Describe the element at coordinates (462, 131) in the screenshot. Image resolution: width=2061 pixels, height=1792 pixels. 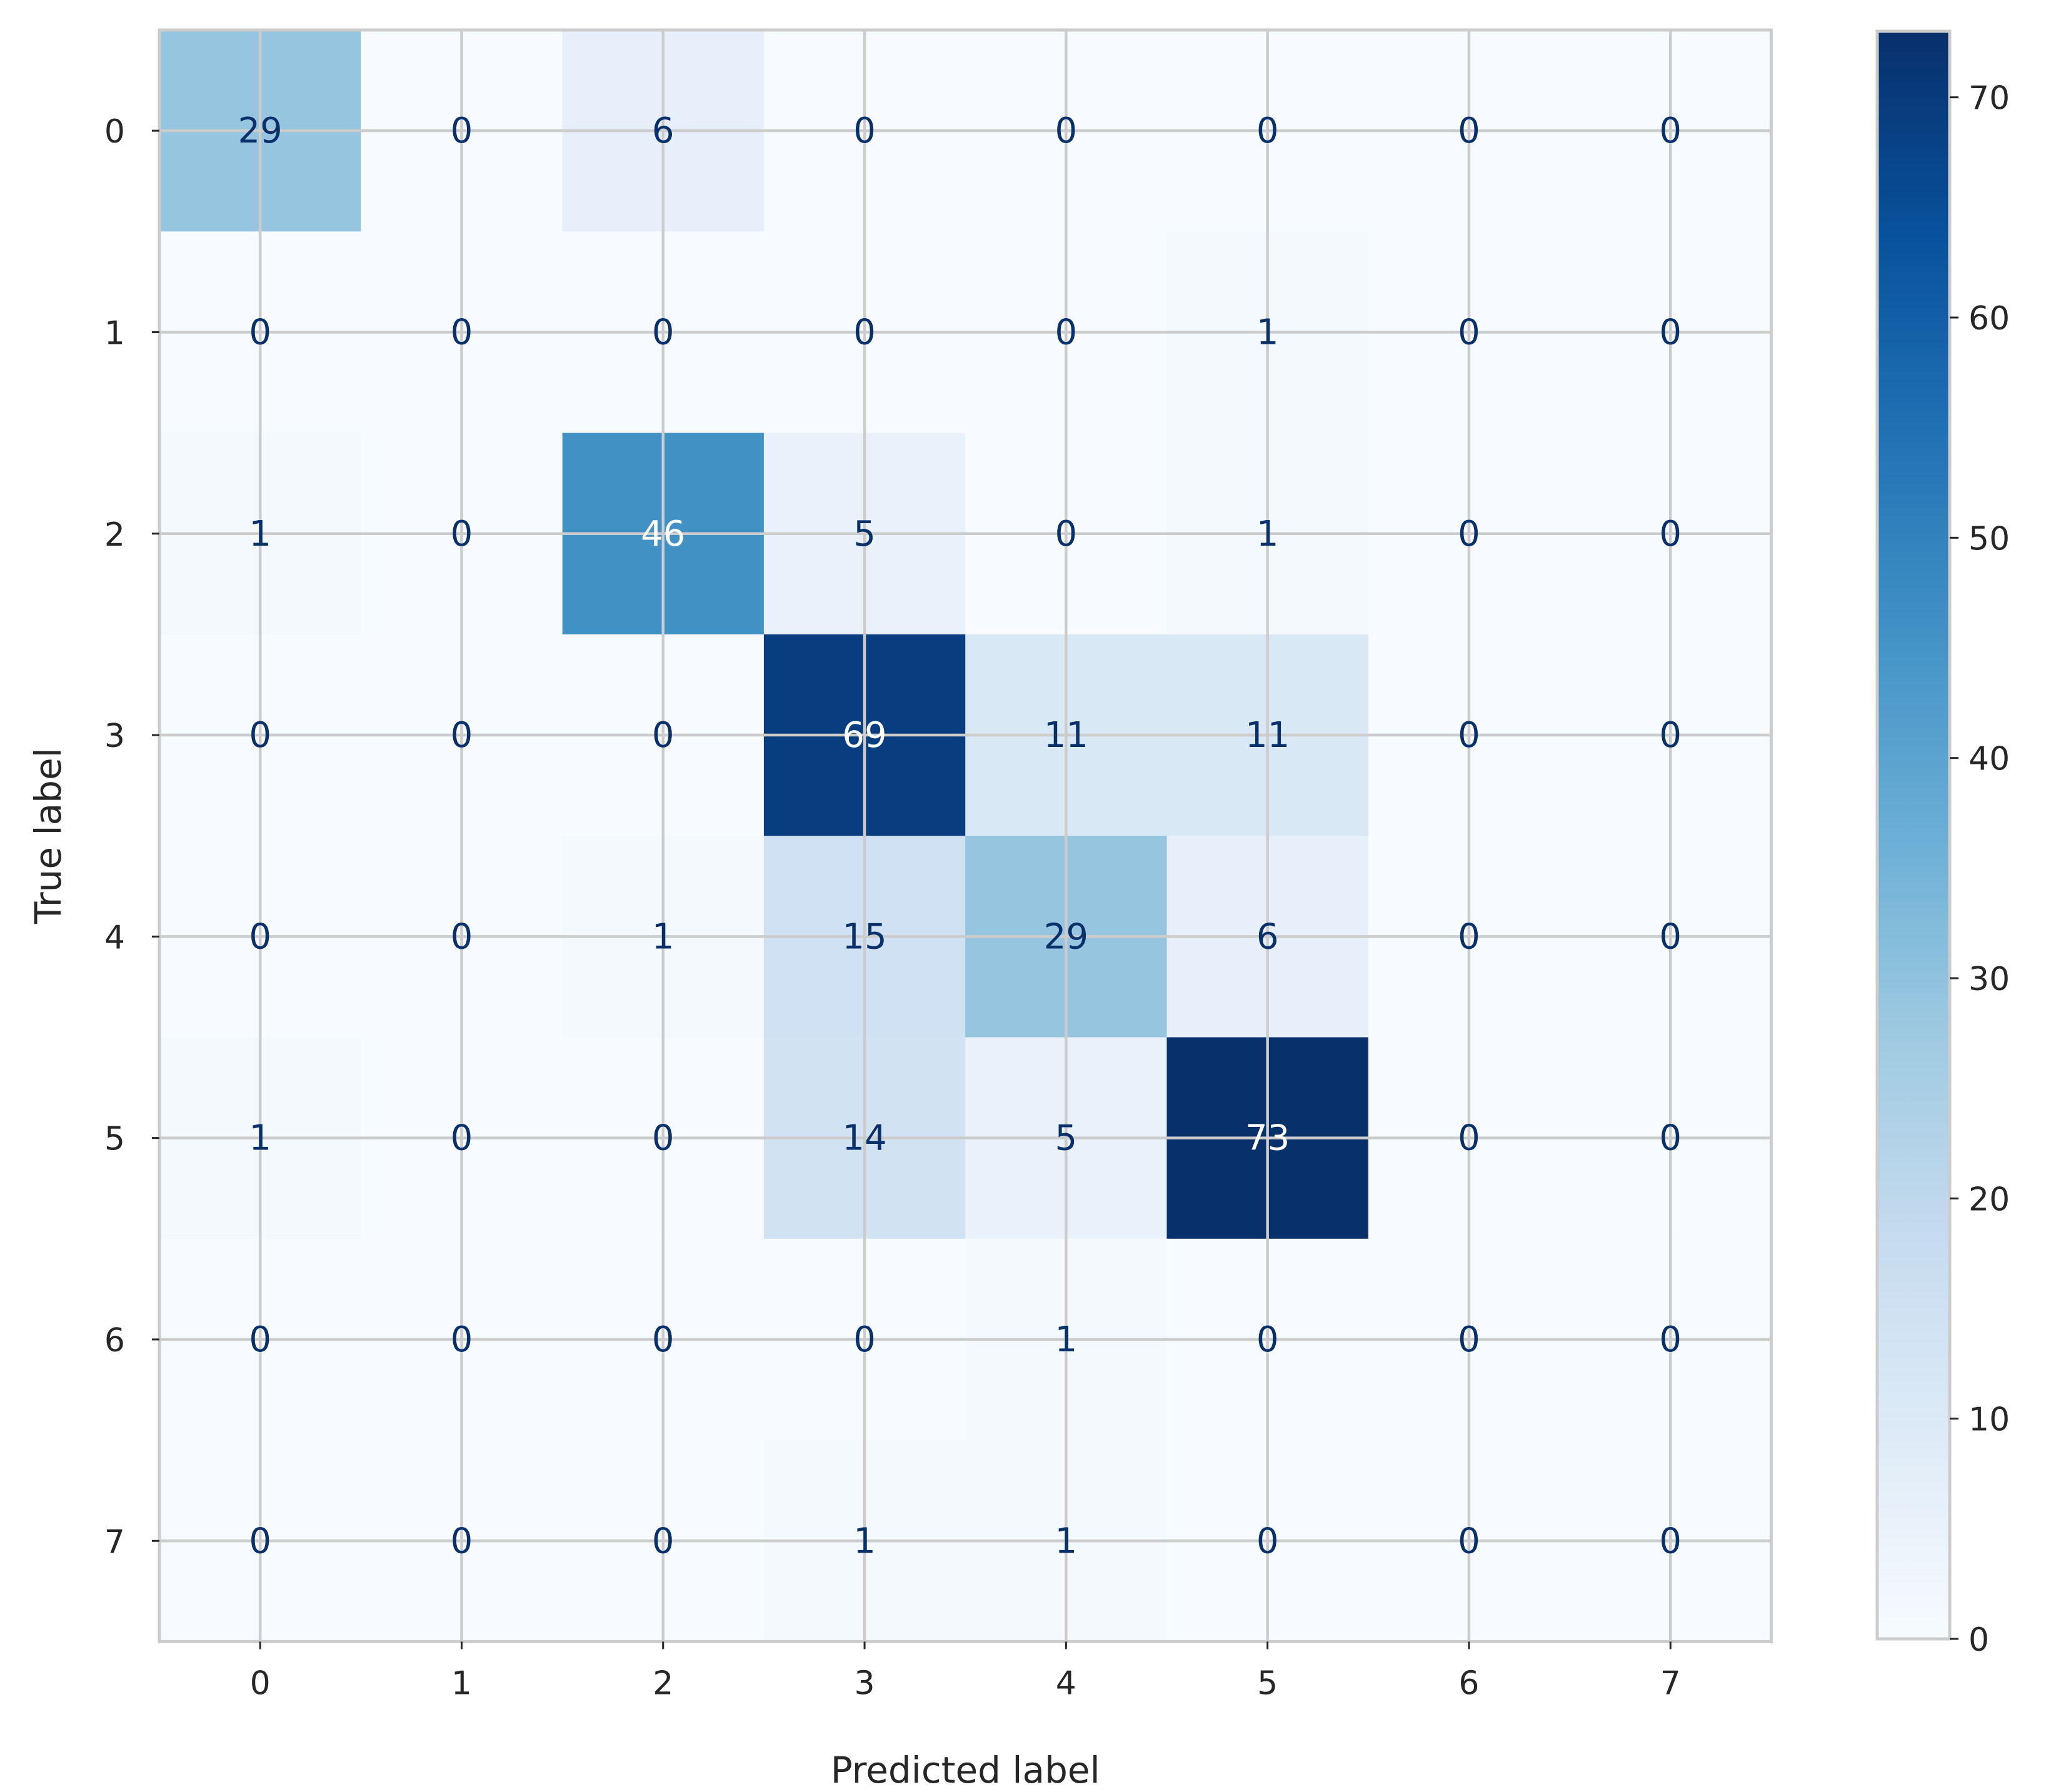
I see `cell-value-0-1: 0` at that location.